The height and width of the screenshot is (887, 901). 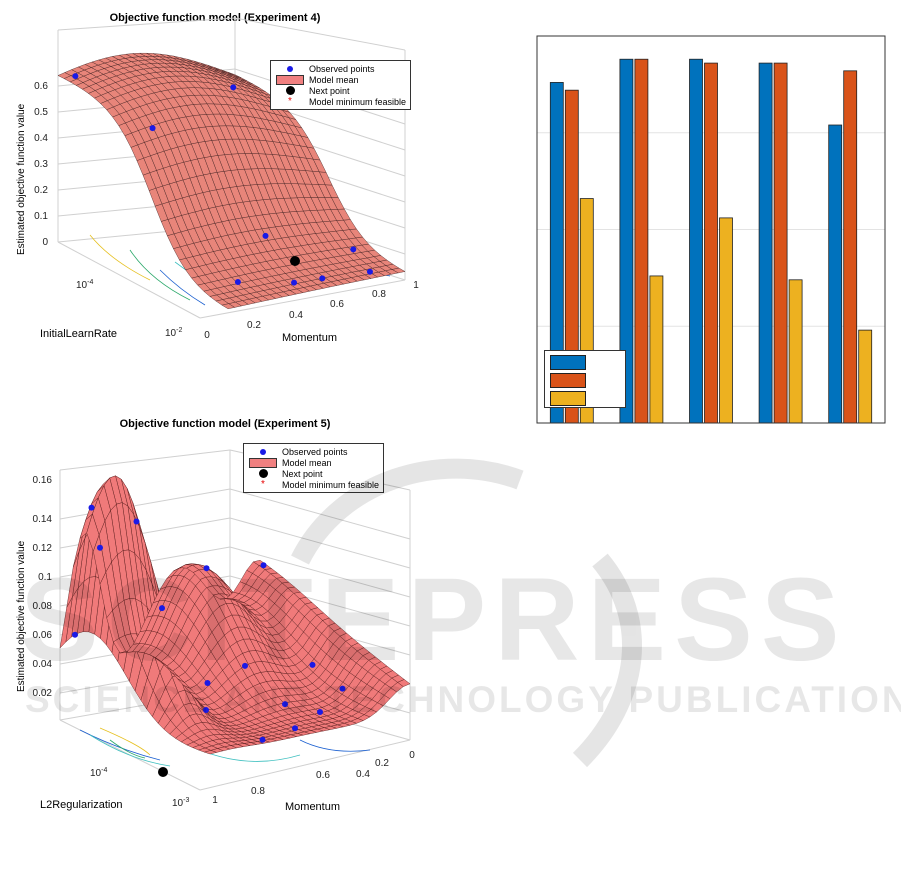 I want to click on chart-title: Objective function model (Experiment 4), so click(x=215, y=18).